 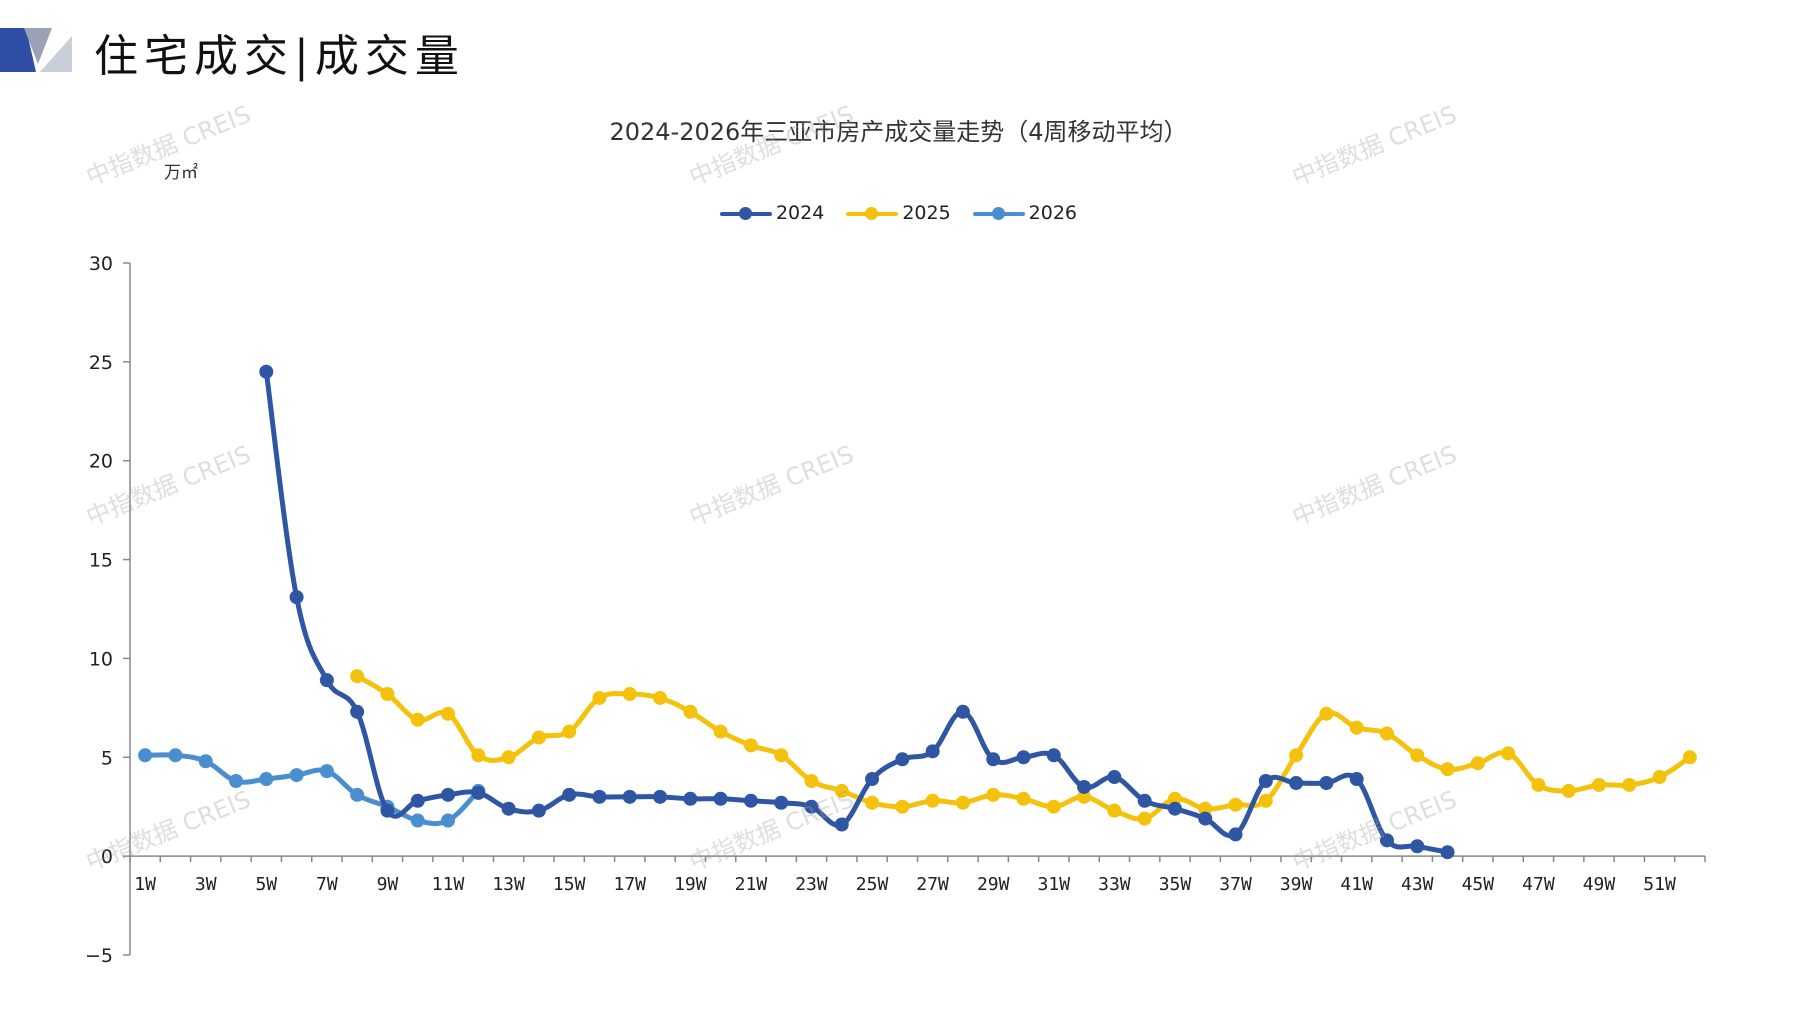 I want to click on y-tick-label: 10, so click(x=101, y=659).